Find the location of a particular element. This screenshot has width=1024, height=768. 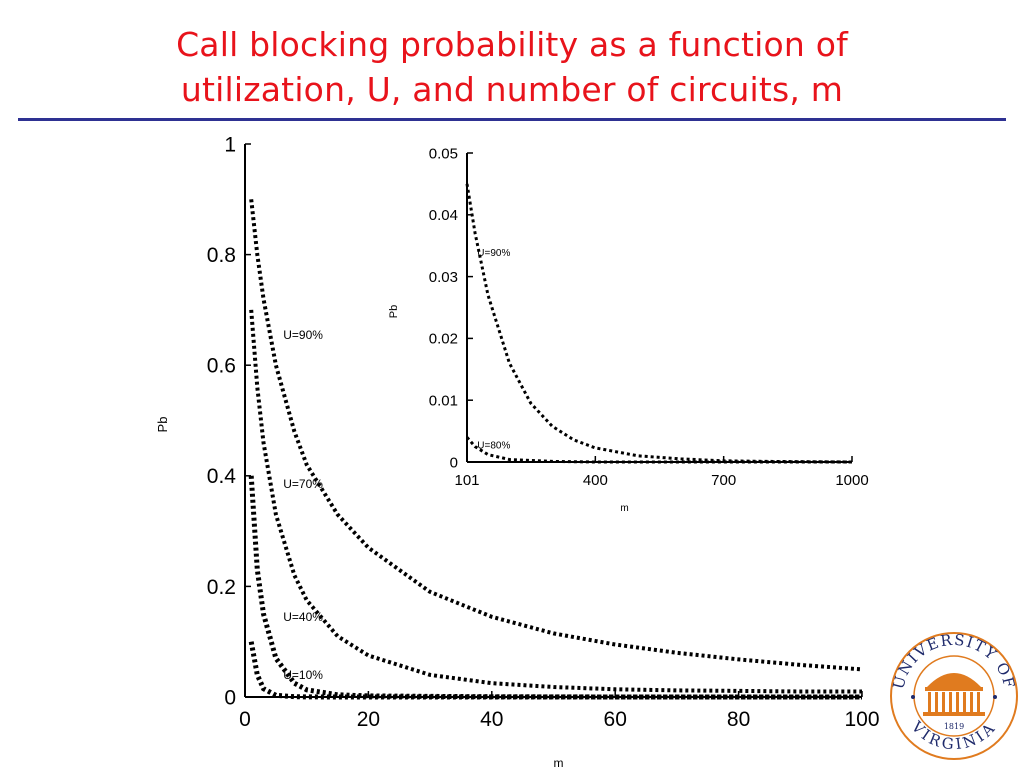

inset-x-tick-label: 1000 is located at coordinates (851, 480).